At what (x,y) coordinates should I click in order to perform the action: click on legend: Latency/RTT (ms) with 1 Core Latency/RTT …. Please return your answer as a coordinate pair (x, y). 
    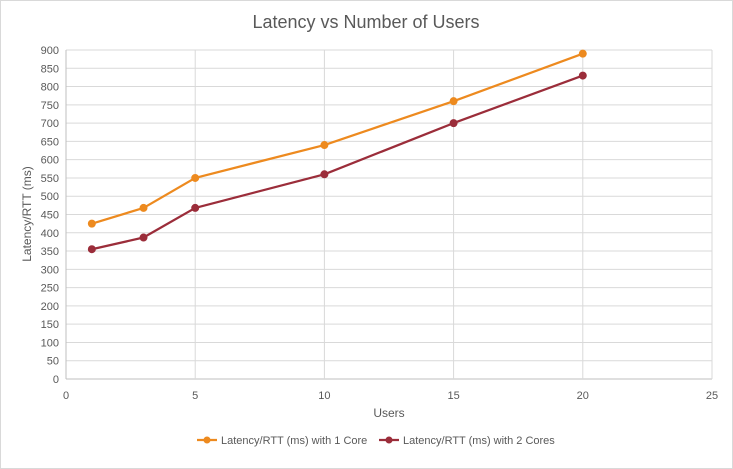
    Looking at the image, I should click on (376, 441).